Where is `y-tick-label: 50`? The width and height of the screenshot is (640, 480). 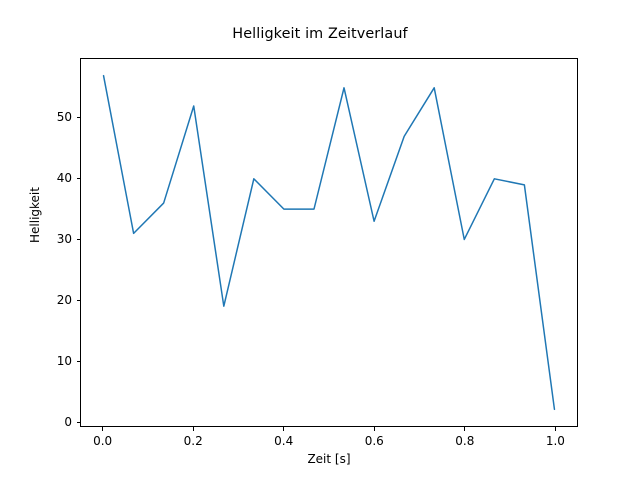 y-tick-label: 50 is located at coordinates (64, 117).